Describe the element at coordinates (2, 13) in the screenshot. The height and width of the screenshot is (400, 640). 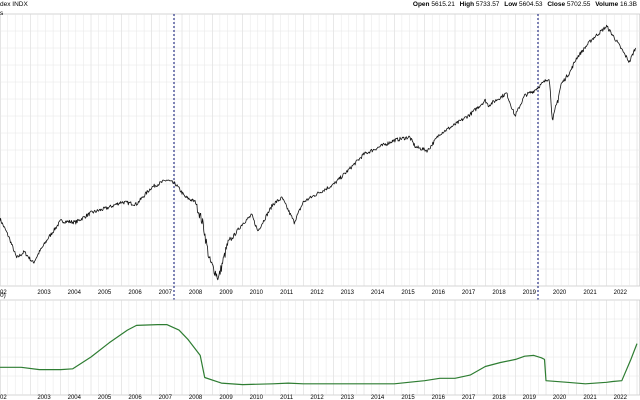
I see `price-panel-label: s` at that location.